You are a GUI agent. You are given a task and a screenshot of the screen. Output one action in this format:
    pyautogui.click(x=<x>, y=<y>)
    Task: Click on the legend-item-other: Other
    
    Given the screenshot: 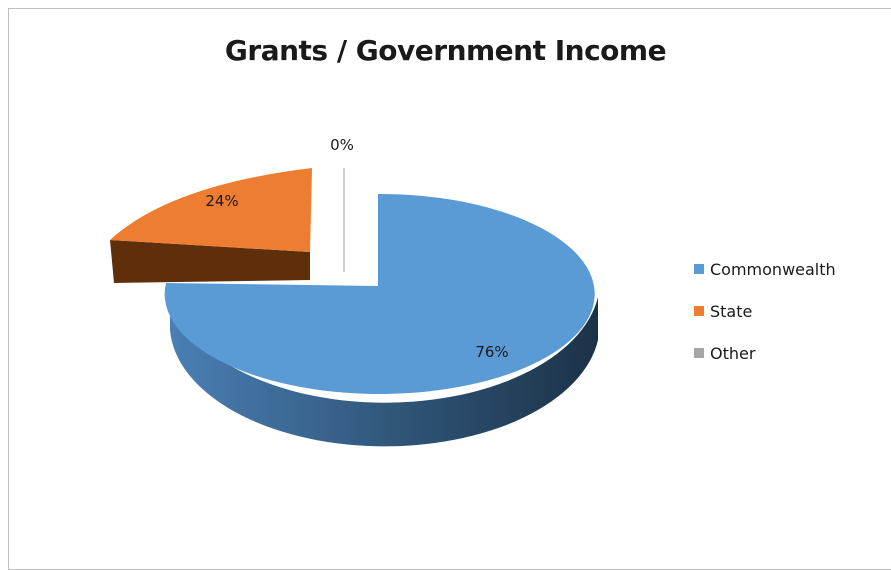 What is the action you would take?
    pyautogui.click(x=765, y=353)
    